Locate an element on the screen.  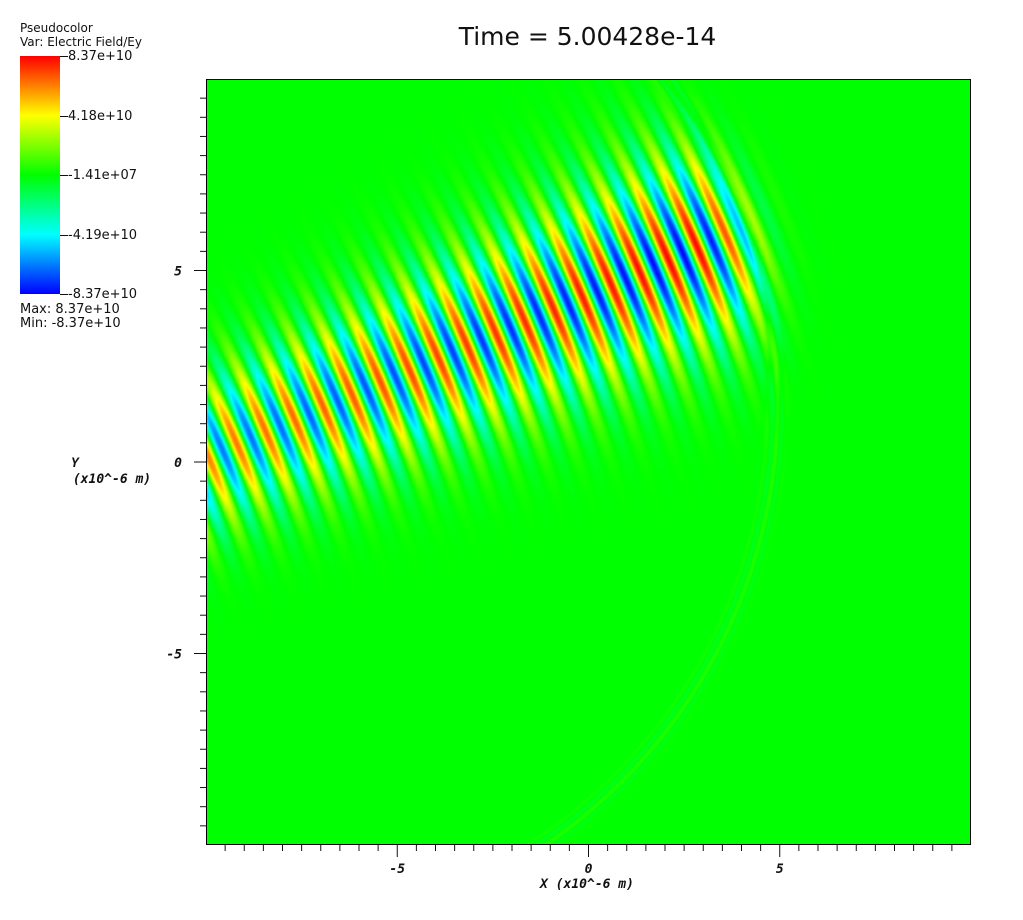
y-tick-label: 0 is located at coordinates (178, 463).